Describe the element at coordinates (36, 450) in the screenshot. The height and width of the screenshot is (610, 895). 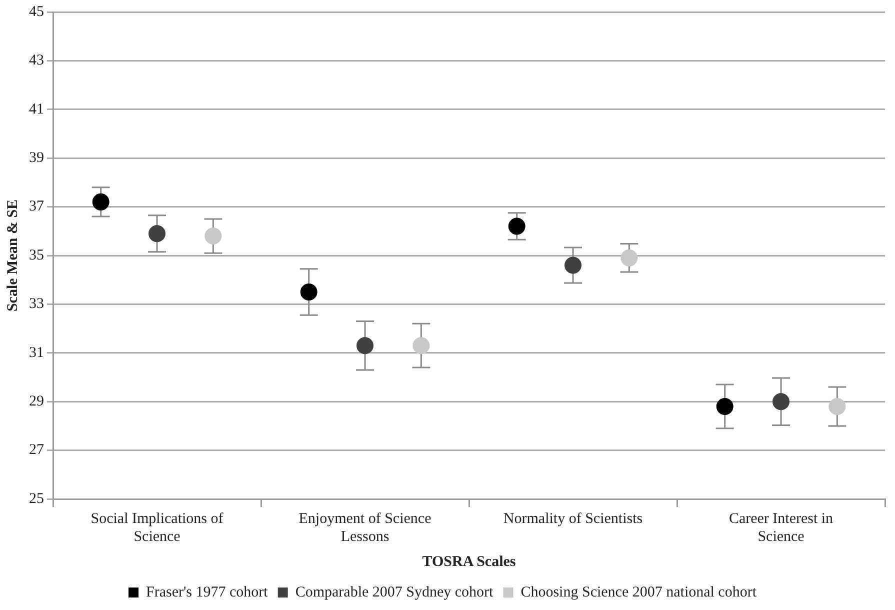
I see `y-tick-label: 27` at that location.